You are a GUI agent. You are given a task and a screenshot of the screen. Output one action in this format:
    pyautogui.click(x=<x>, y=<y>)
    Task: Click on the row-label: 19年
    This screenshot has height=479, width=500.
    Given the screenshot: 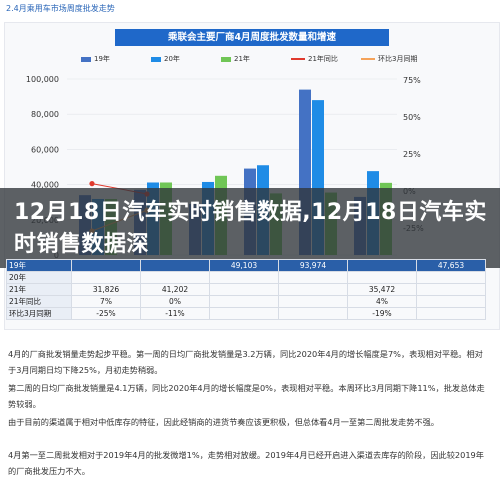 What is the action you would take?
    pyautogui.click(x=39, y=265)
    